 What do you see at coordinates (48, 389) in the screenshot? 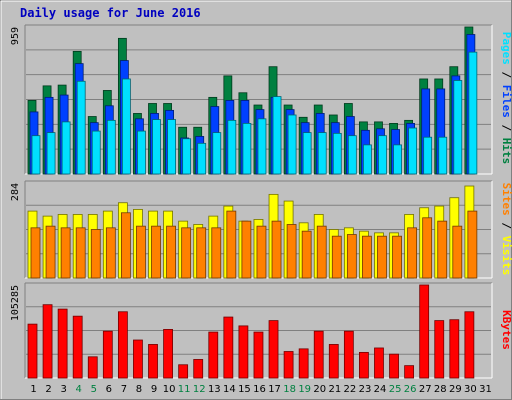
I see `x-tick-label-day-2: 2` at bounding box center [48, 389].